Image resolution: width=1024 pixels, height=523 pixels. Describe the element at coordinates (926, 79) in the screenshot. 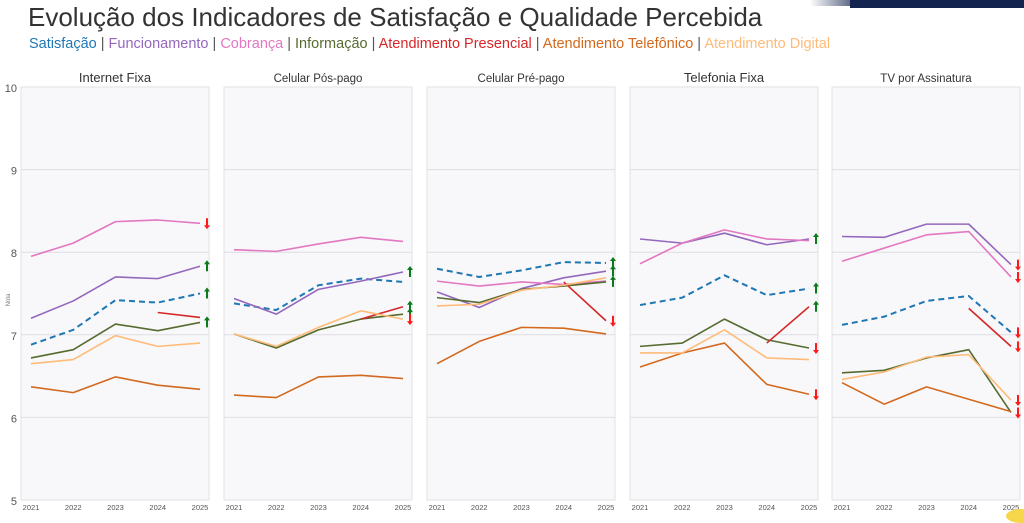

I see `panel-title: TV por Assinatura` at that location.